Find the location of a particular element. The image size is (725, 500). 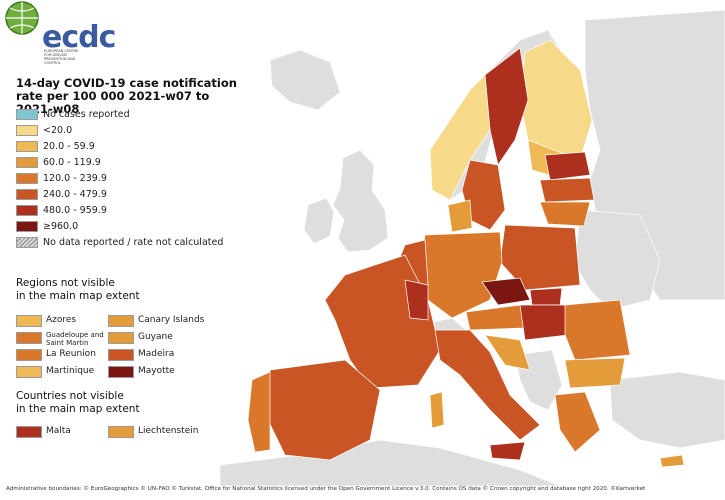

legend-label: ≥960.0 is located at coordinates (61, 226).